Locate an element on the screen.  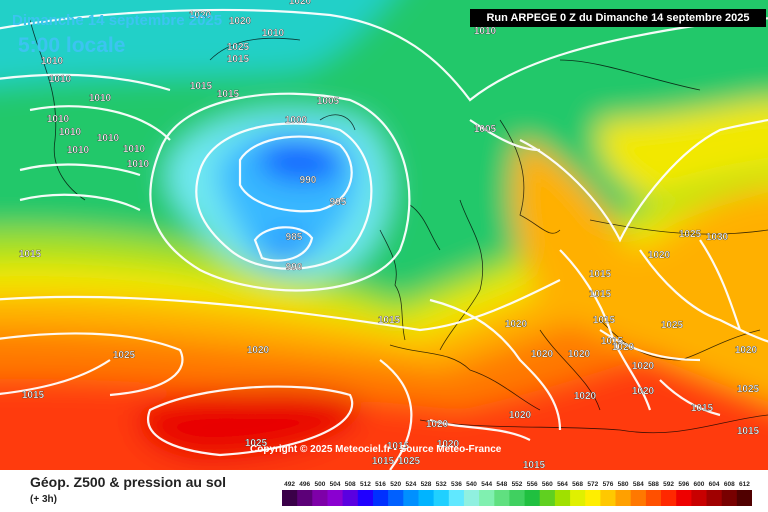
scale-tick-label: 536 is located at coordinates (456, 484).